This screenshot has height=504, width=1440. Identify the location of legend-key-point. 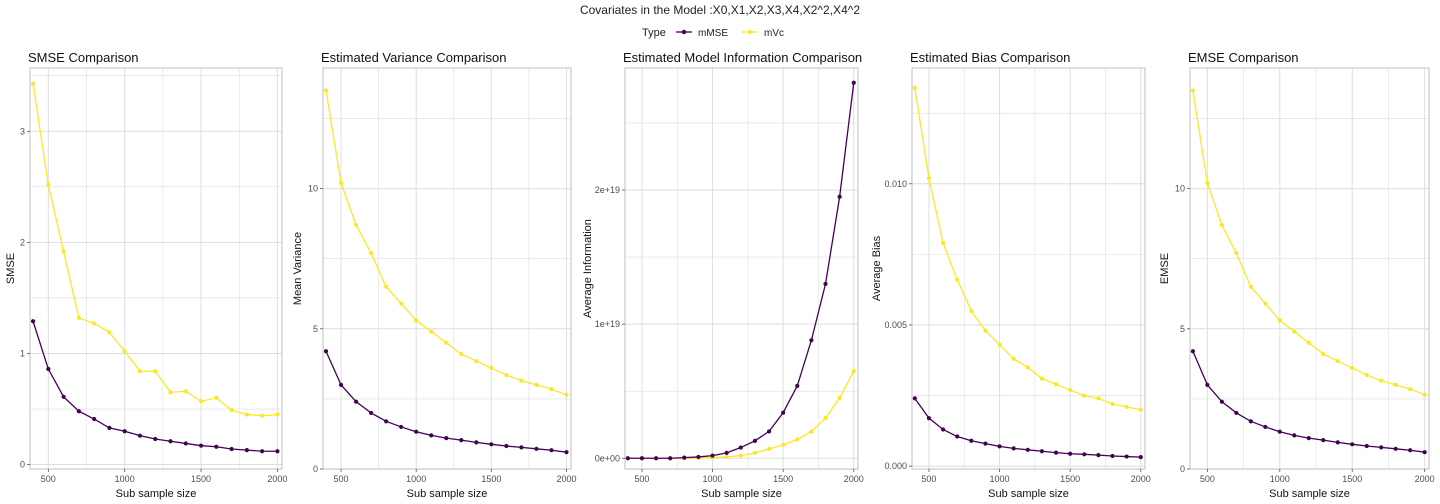
(684, 32).